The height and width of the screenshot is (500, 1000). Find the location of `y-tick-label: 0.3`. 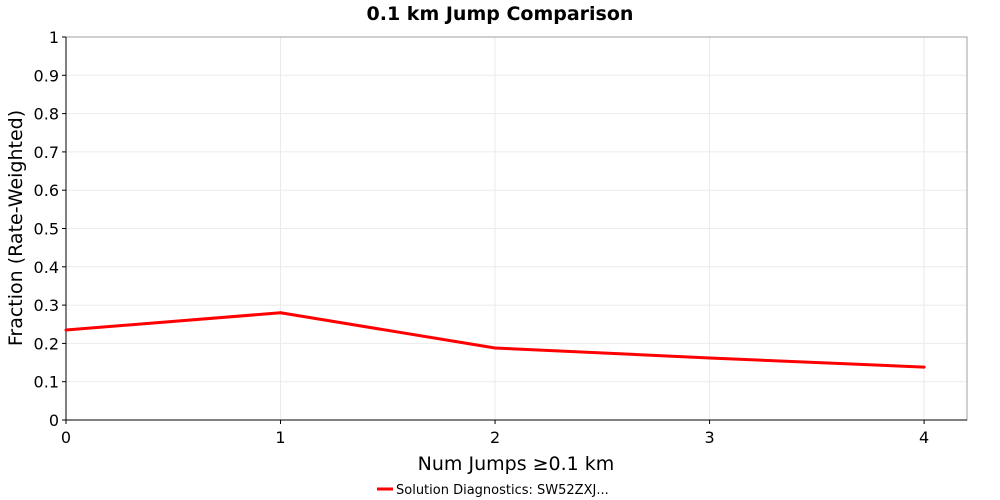

y-tick-label: 0.3 is located at coordinates (46, 305).